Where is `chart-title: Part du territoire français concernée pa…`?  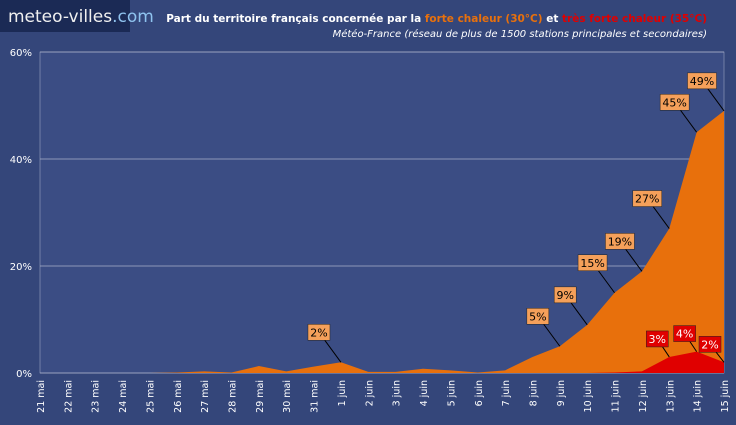 chart-title: Part du territoire français concernée pa… is located at coordinates (436, 19).